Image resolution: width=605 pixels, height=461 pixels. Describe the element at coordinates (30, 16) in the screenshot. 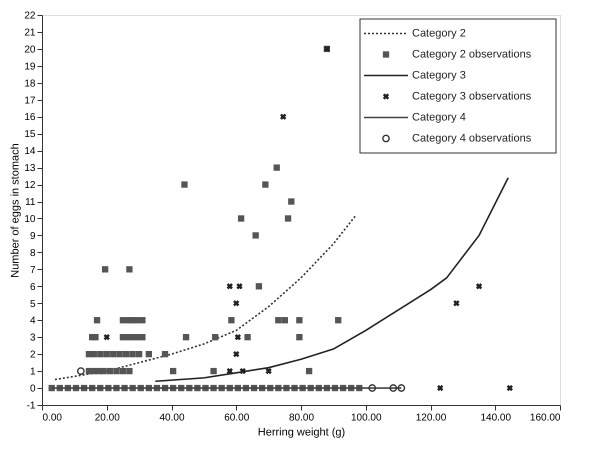

I see `y-tick-label: 22` at that location.